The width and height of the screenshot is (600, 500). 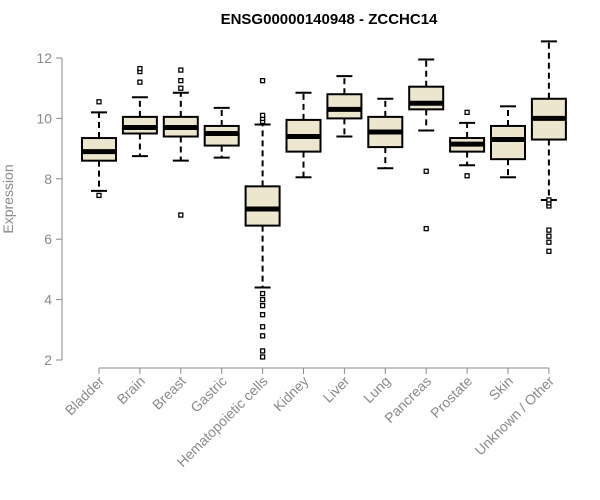 I want to click on x-tick-label: Brain, so click(x=131, y=390).